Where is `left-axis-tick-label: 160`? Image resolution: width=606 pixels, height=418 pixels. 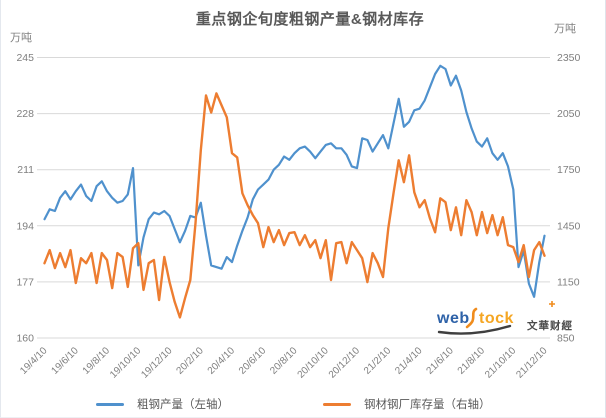
left-axis-tick-label: 160 is located at coordinates (25, 339).